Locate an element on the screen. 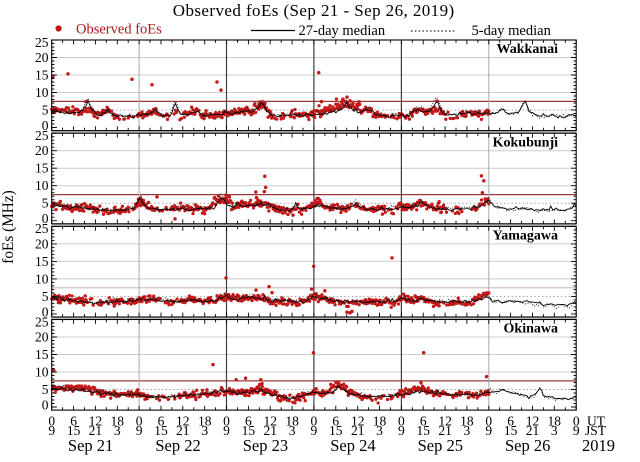 The width and height of the screenshot is (640, 462). svg-text: 2019 is located at coordinates (598, 445).